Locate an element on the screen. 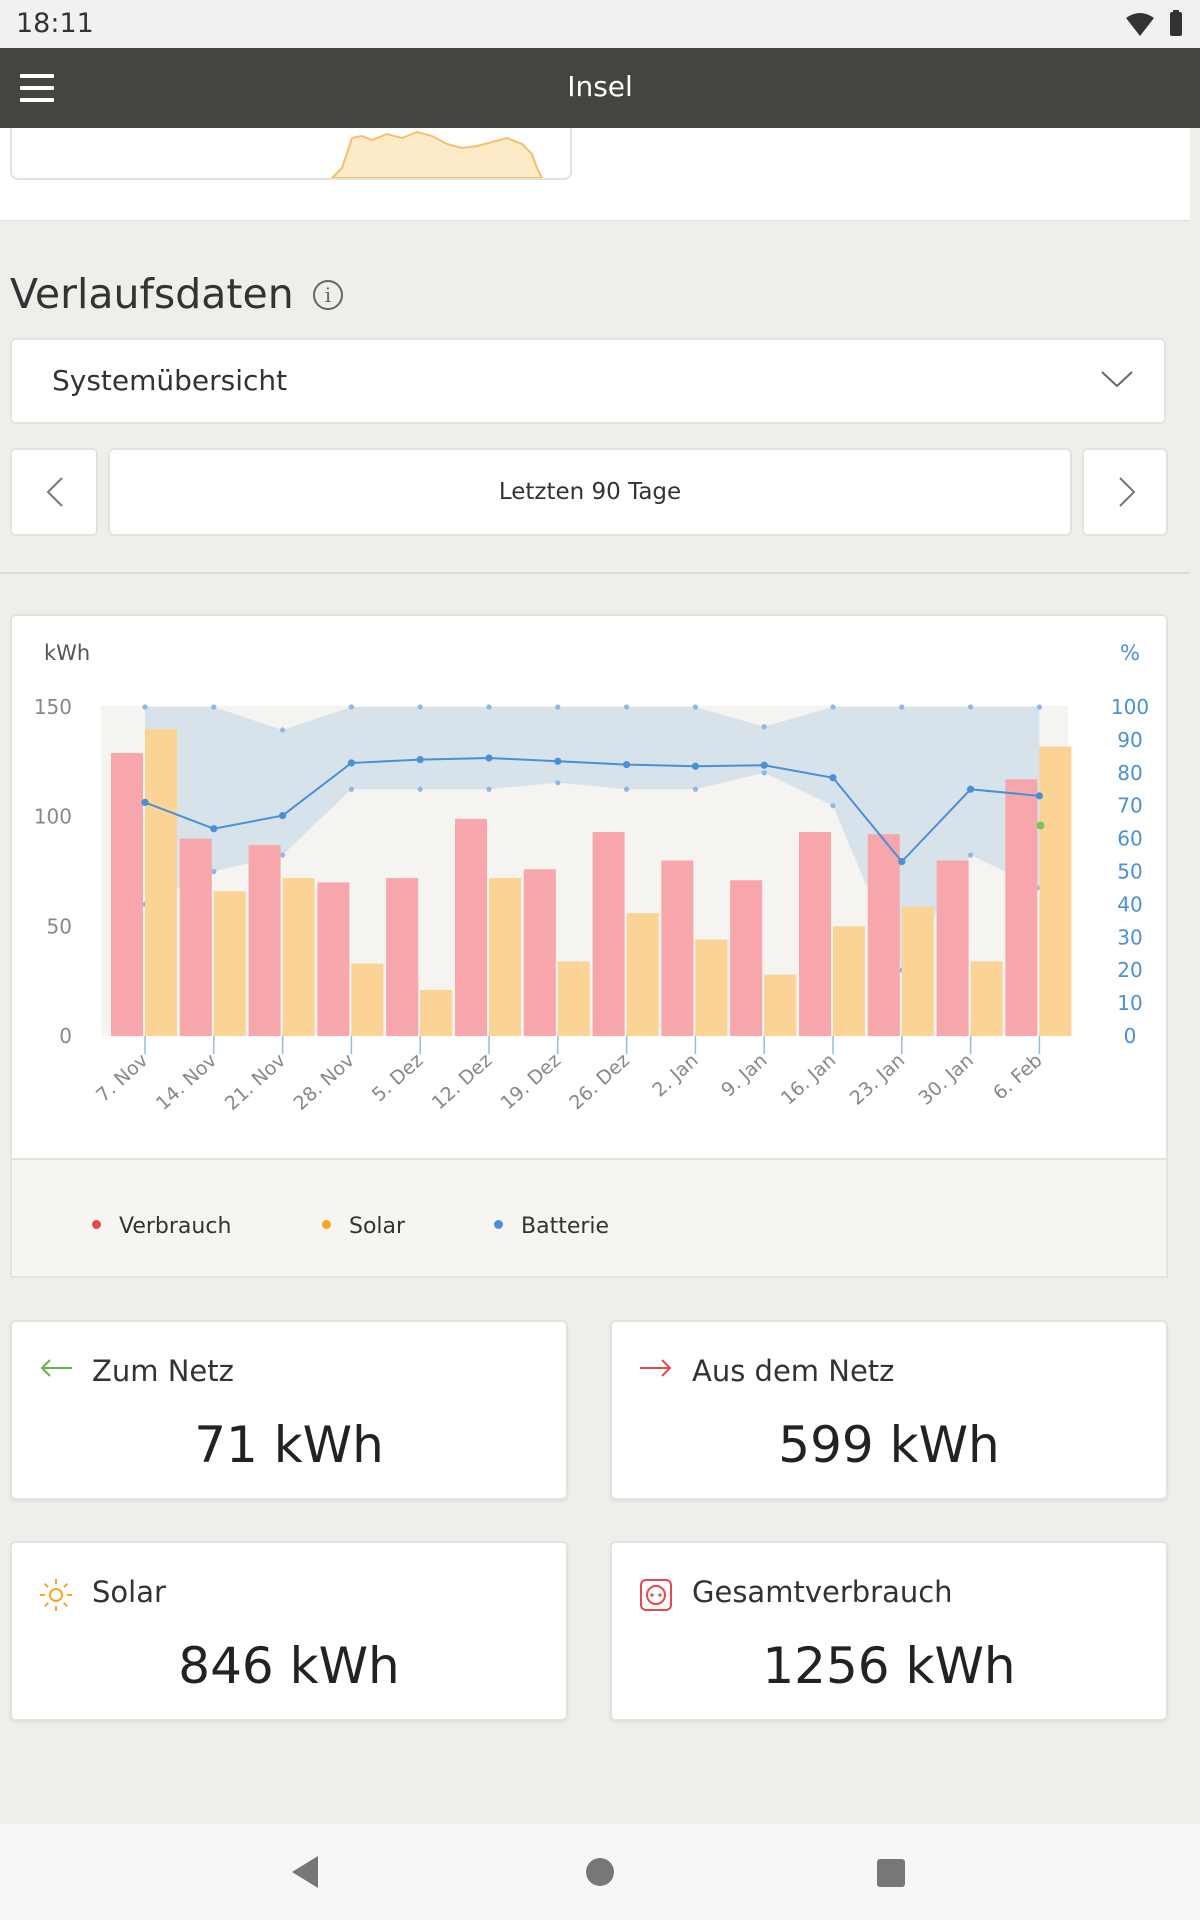  recents-icon is located at coordinates (891, 1873).